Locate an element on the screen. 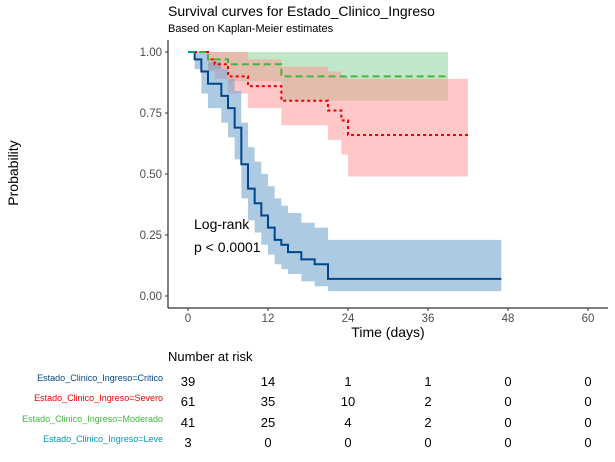  risk-value: 41 is located at coordinates (188, 422).